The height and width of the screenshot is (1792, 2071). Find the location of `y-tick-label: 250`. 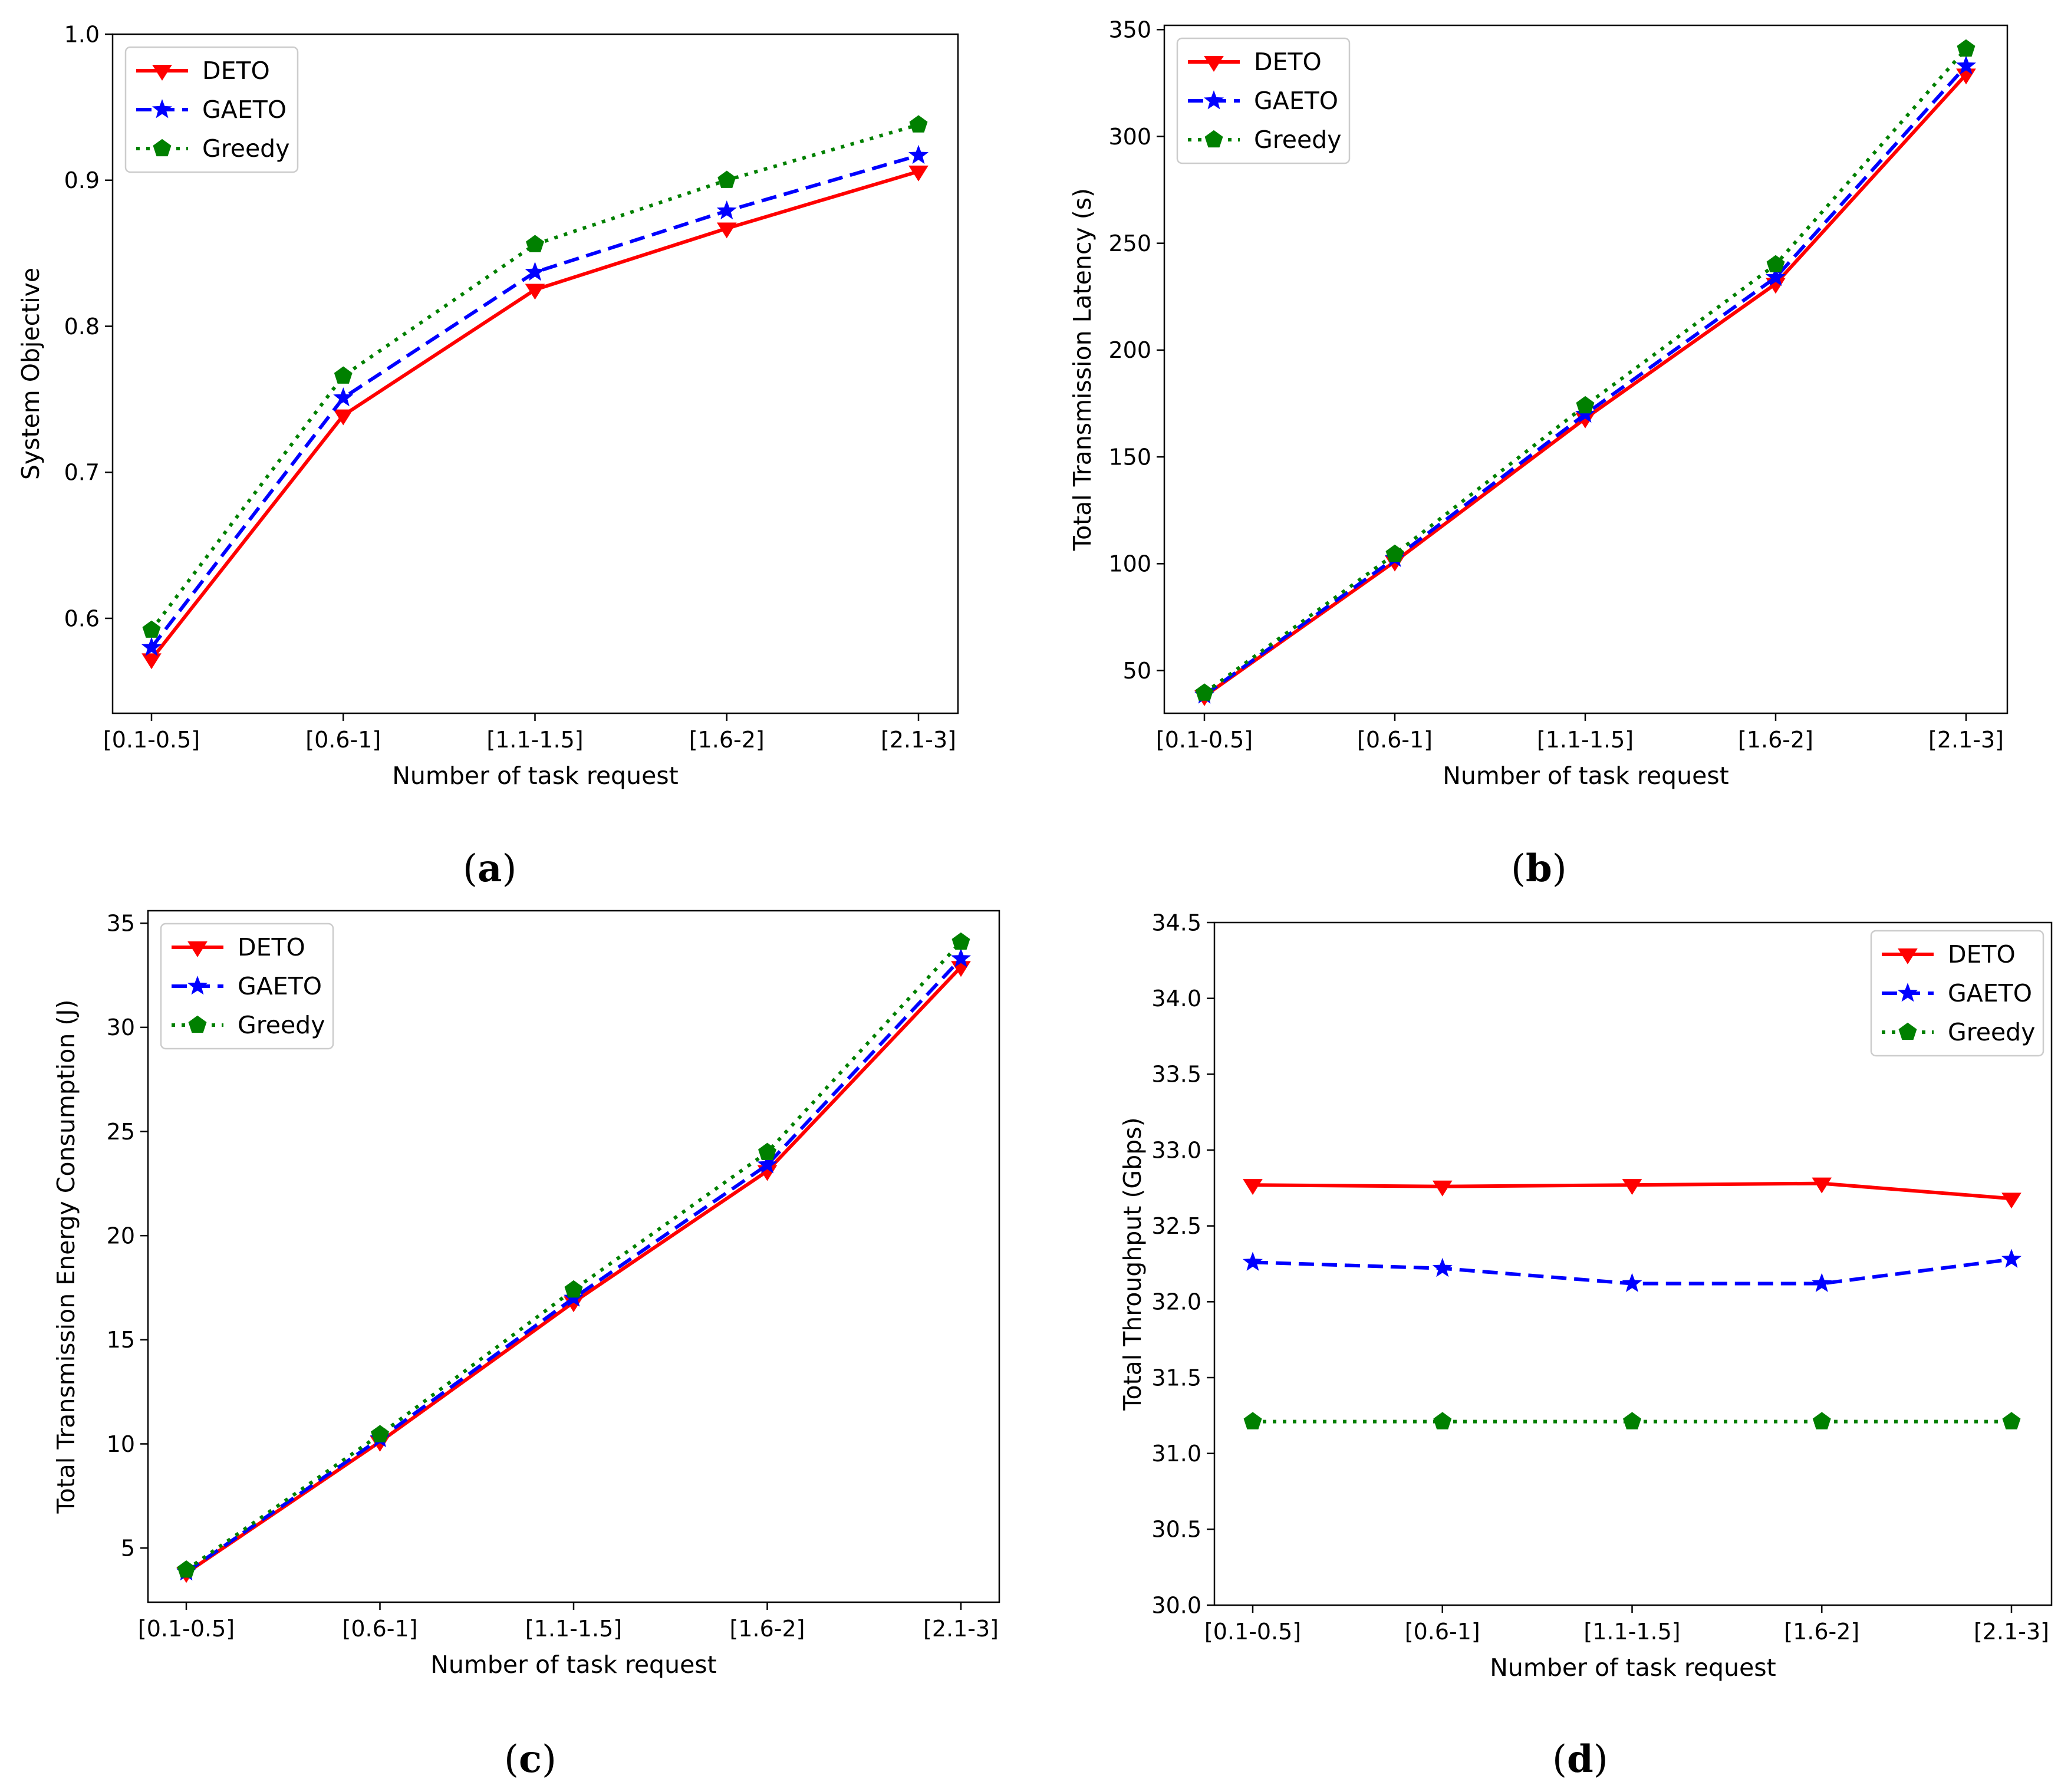

y-tick-label: 250 is located at coordinates (1129, 243).